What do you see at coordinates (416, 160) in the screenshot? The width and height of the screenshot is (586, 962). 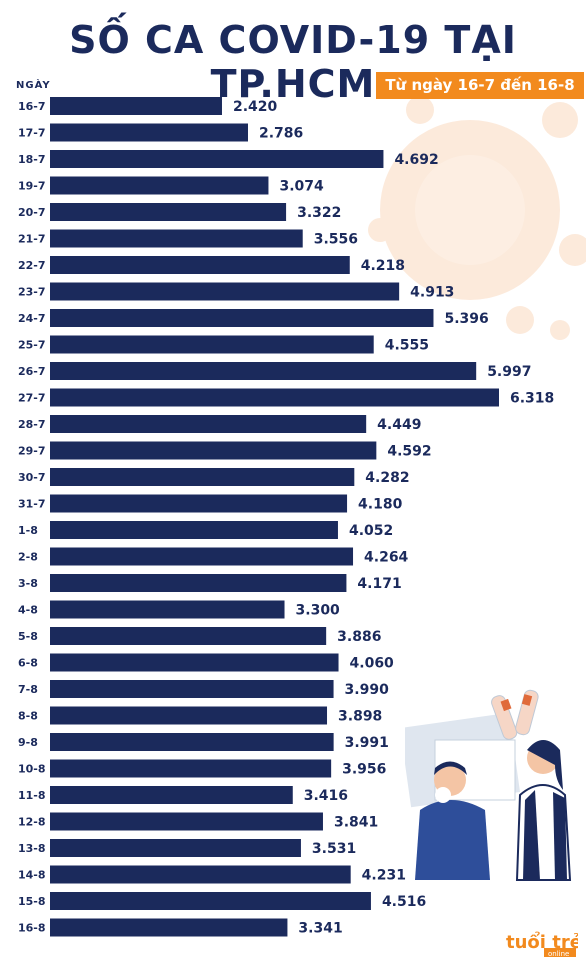 I see `value-label: 4.692` at bounding box center [416, 160].